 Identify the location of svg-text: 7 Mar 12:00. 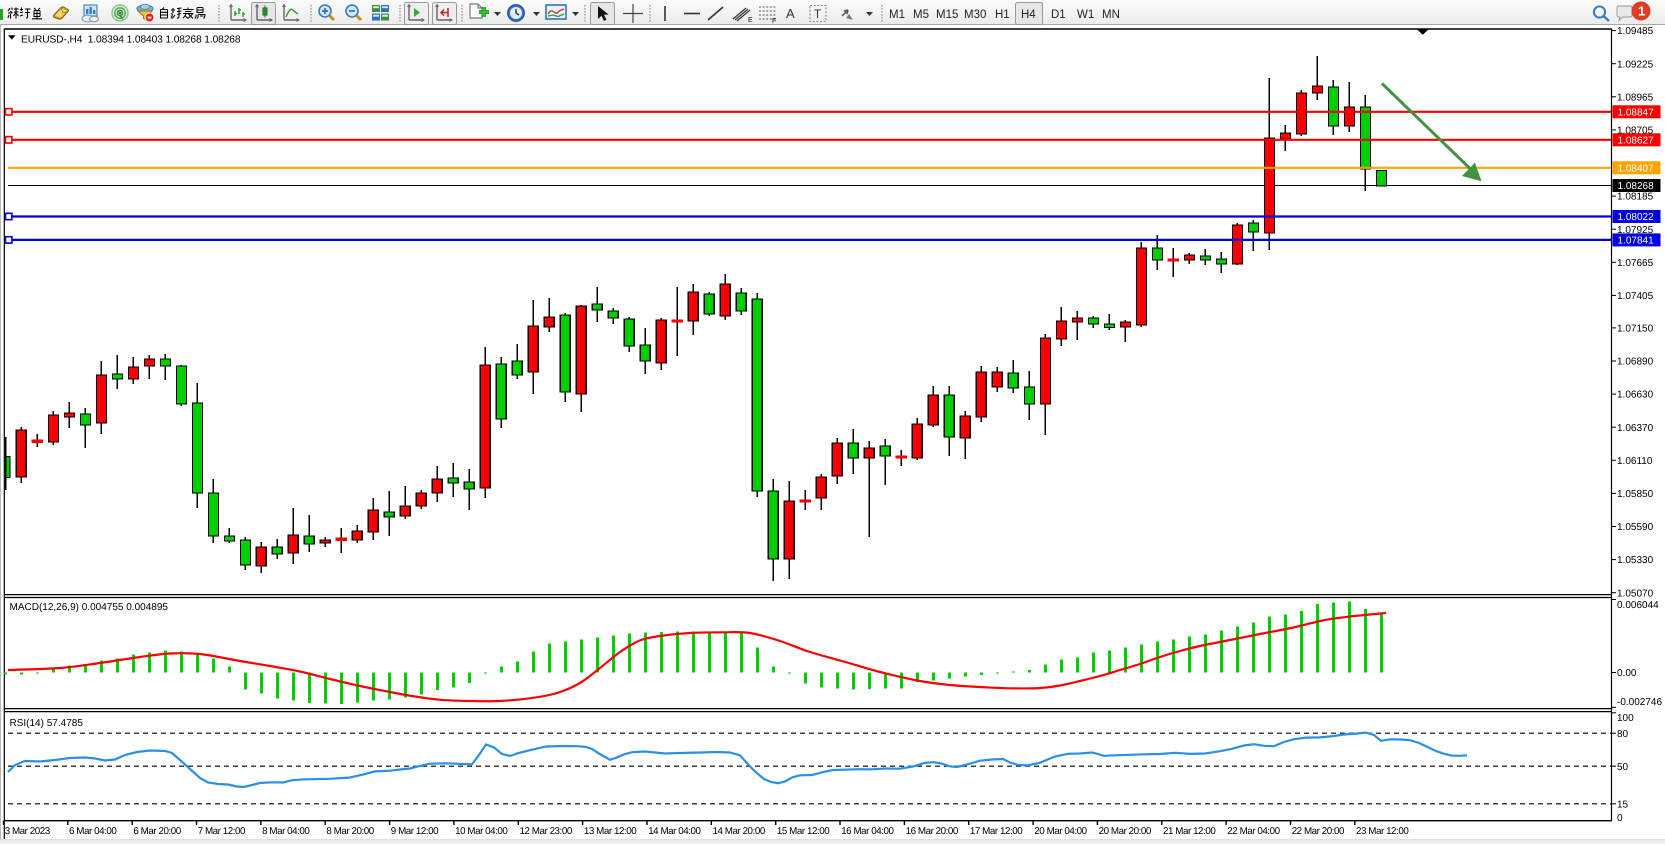
(222, 831).